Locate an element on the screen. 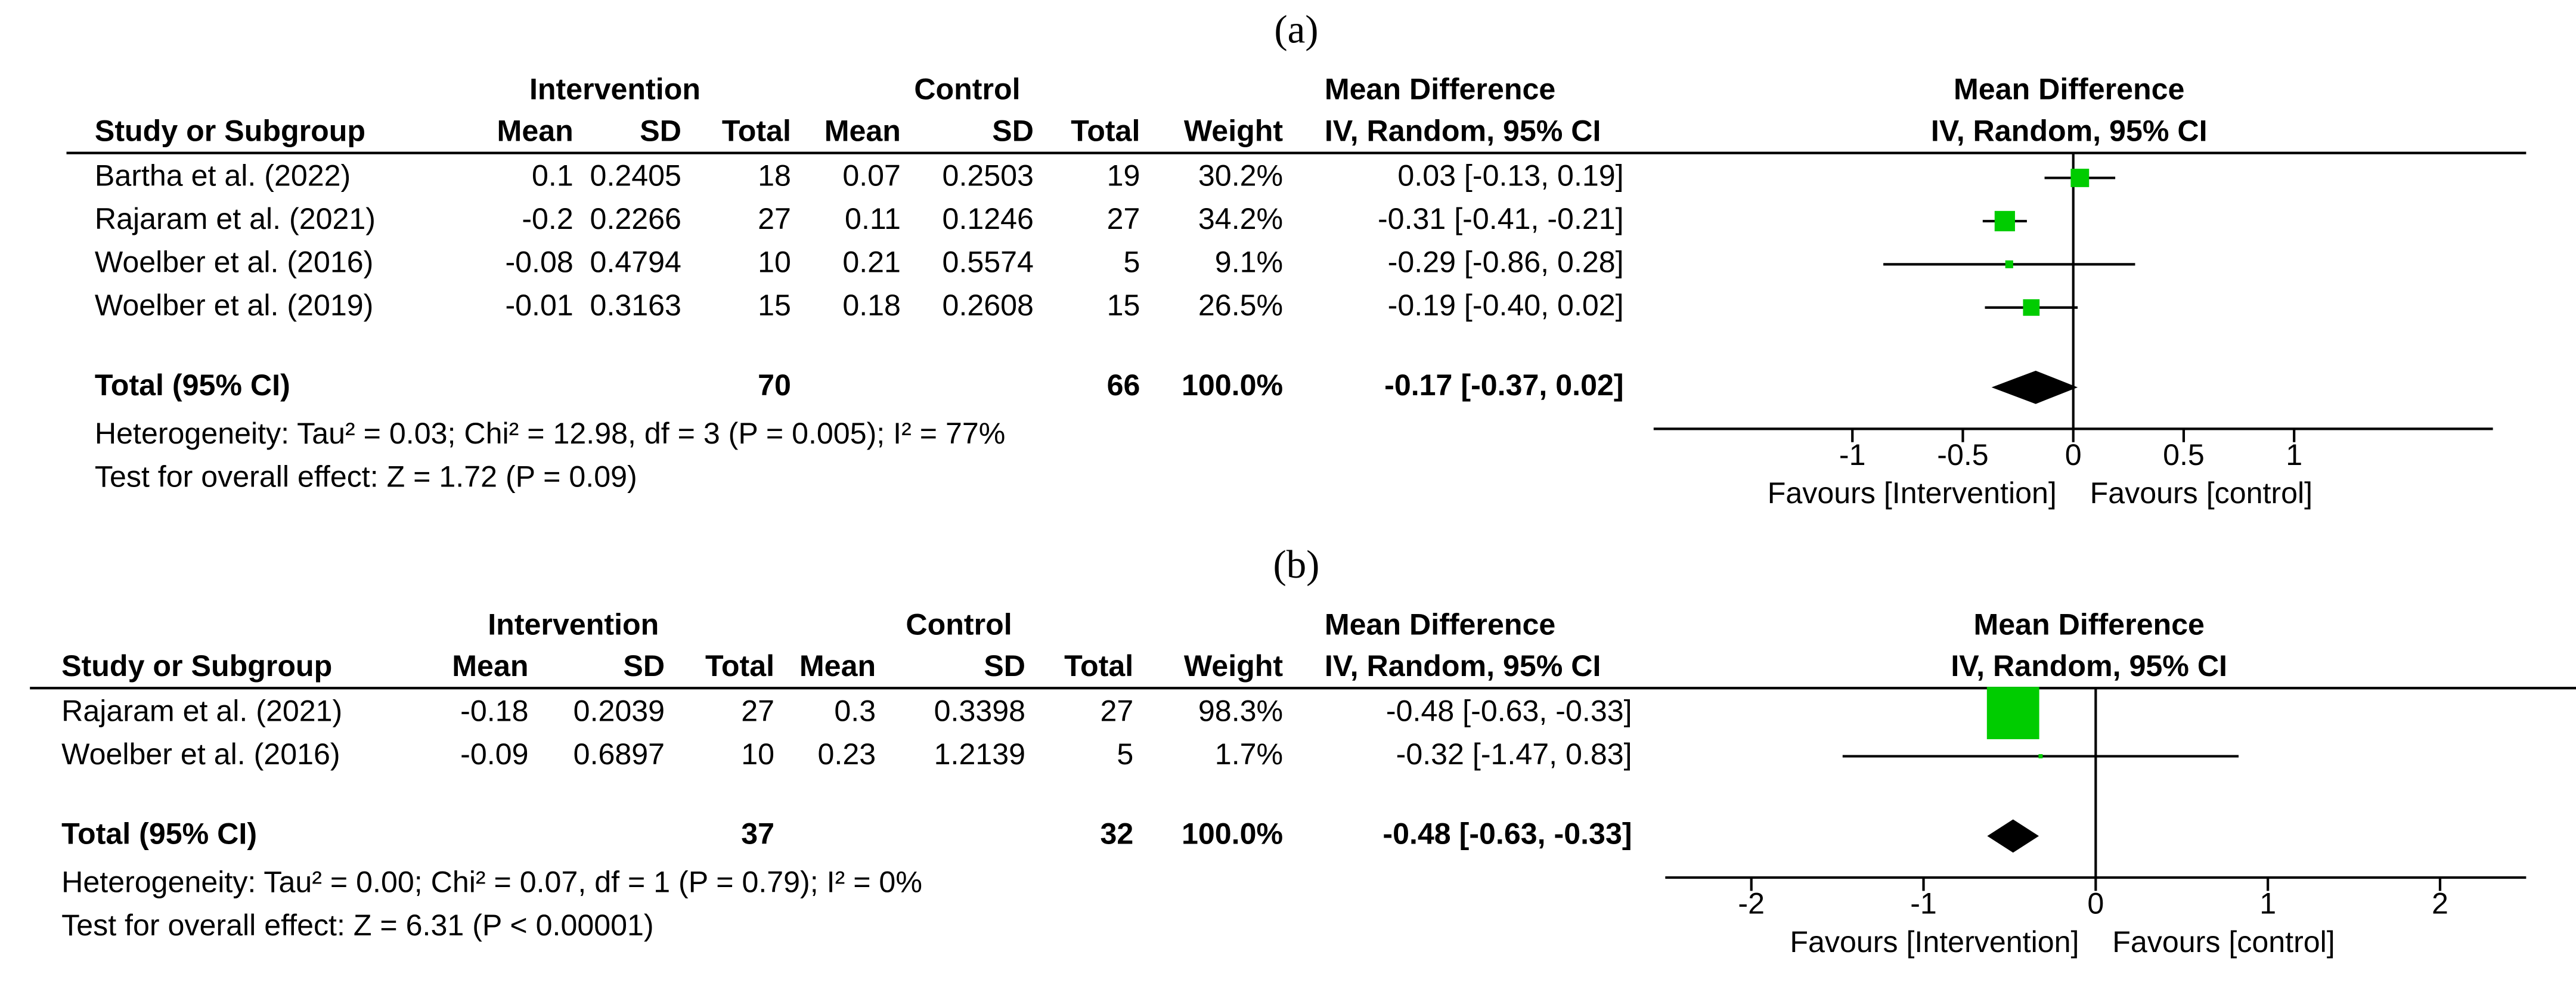  ci-label: 0.03 [-0.13, 0.19] is located at coordinates (1510, 176).